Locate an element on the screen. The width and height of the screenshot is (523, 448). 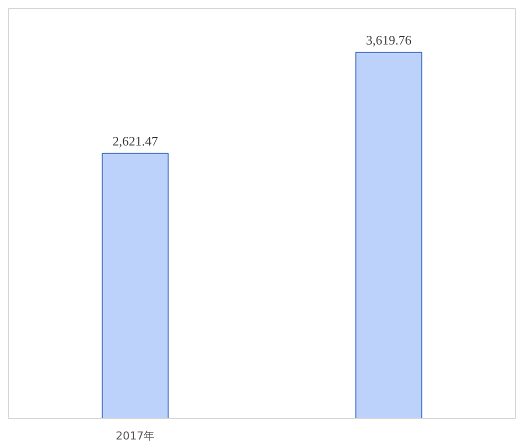
data-label: 2,621.47 is located at coordinates (135, 140).